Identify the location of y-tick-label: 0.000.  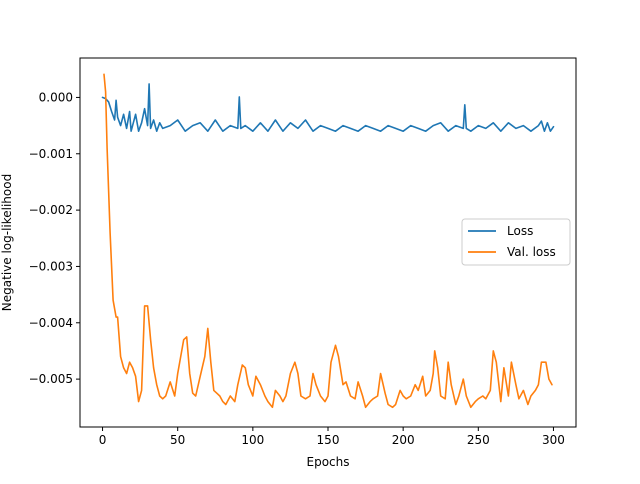
(56, 97).